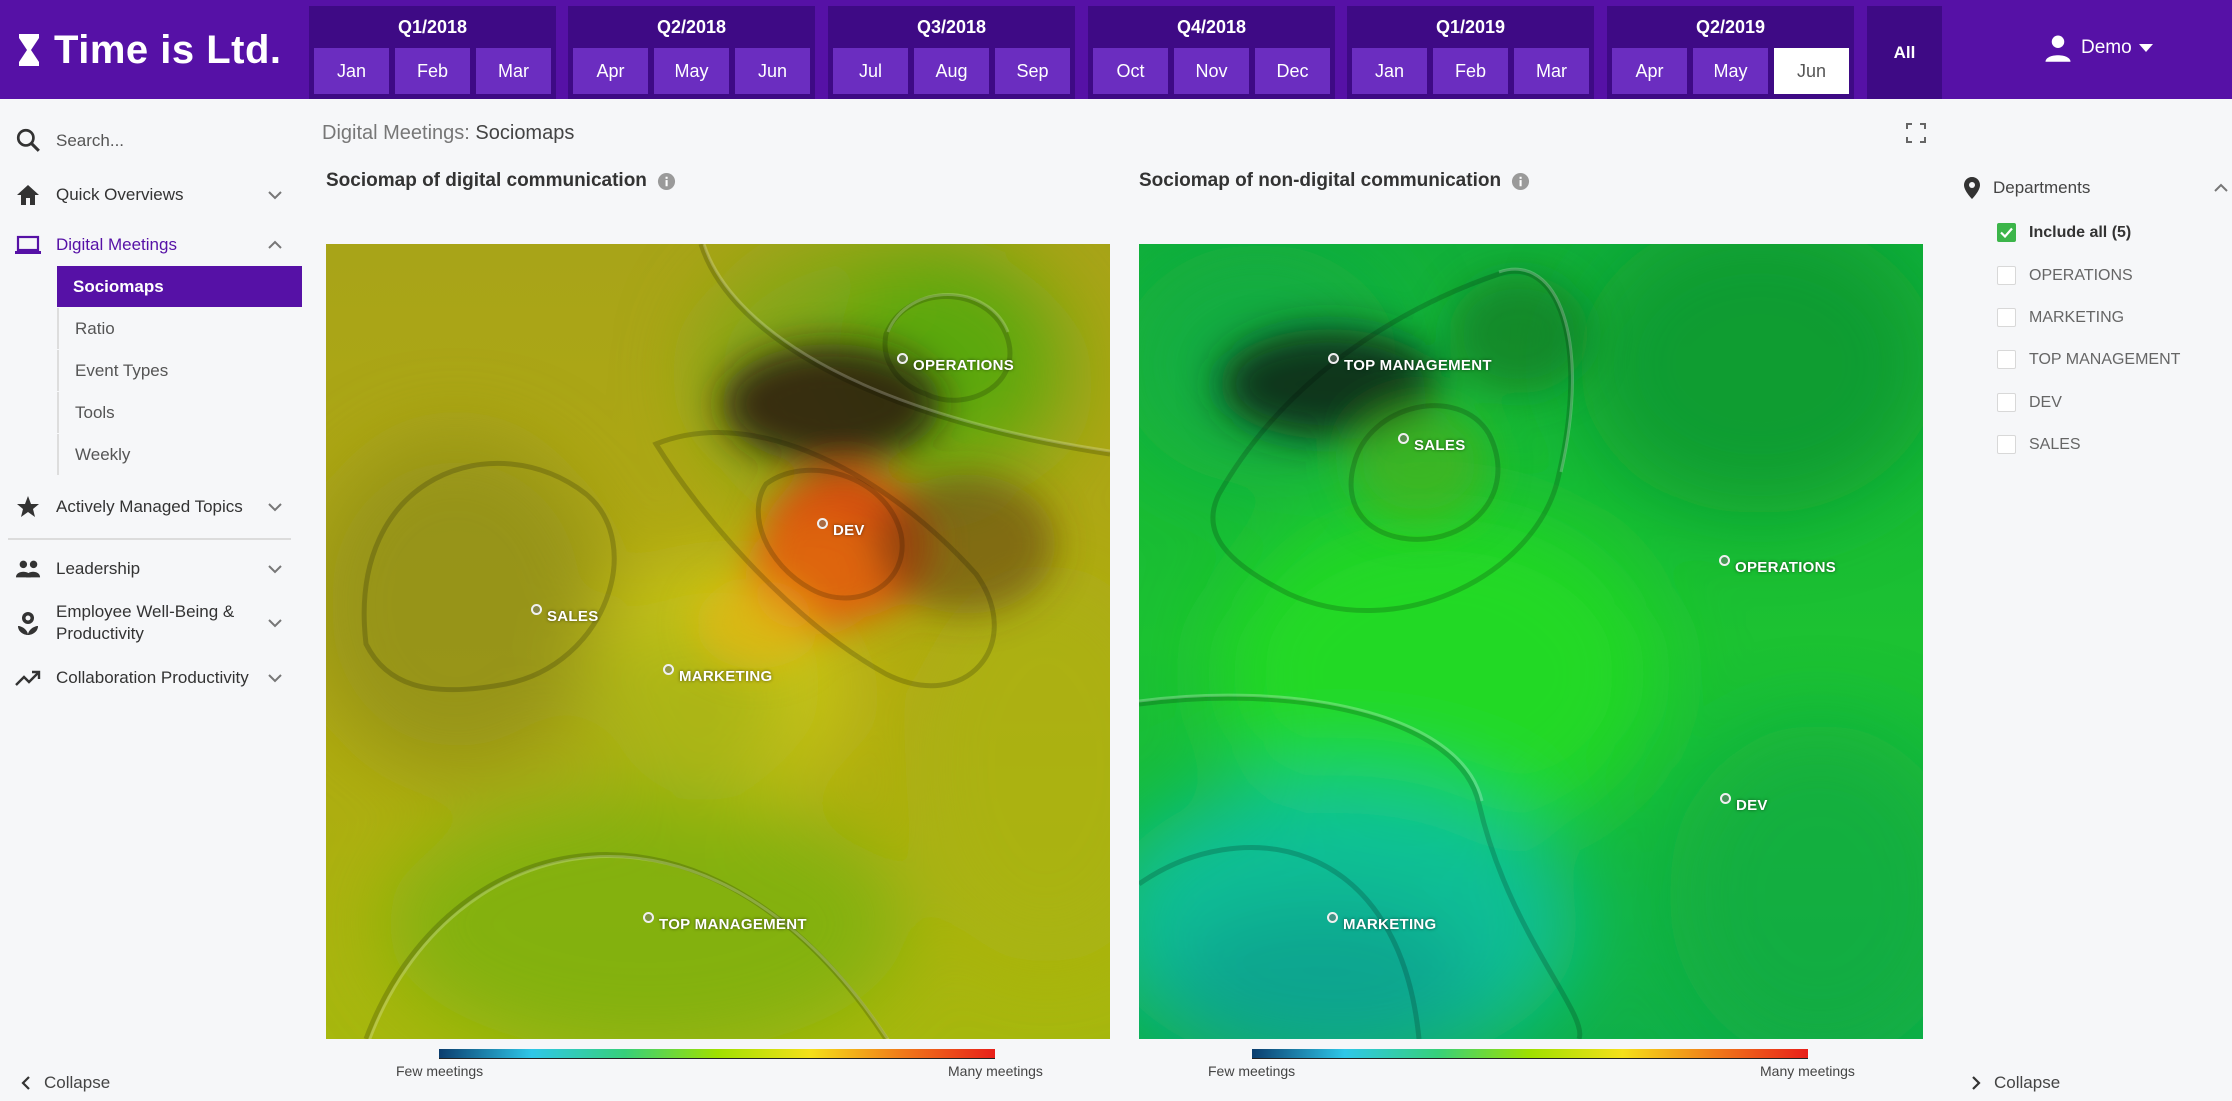  Describe the element at coordinates (432, 27) in the screenshot. I see `quarter-label: Q1/2018` at that location.